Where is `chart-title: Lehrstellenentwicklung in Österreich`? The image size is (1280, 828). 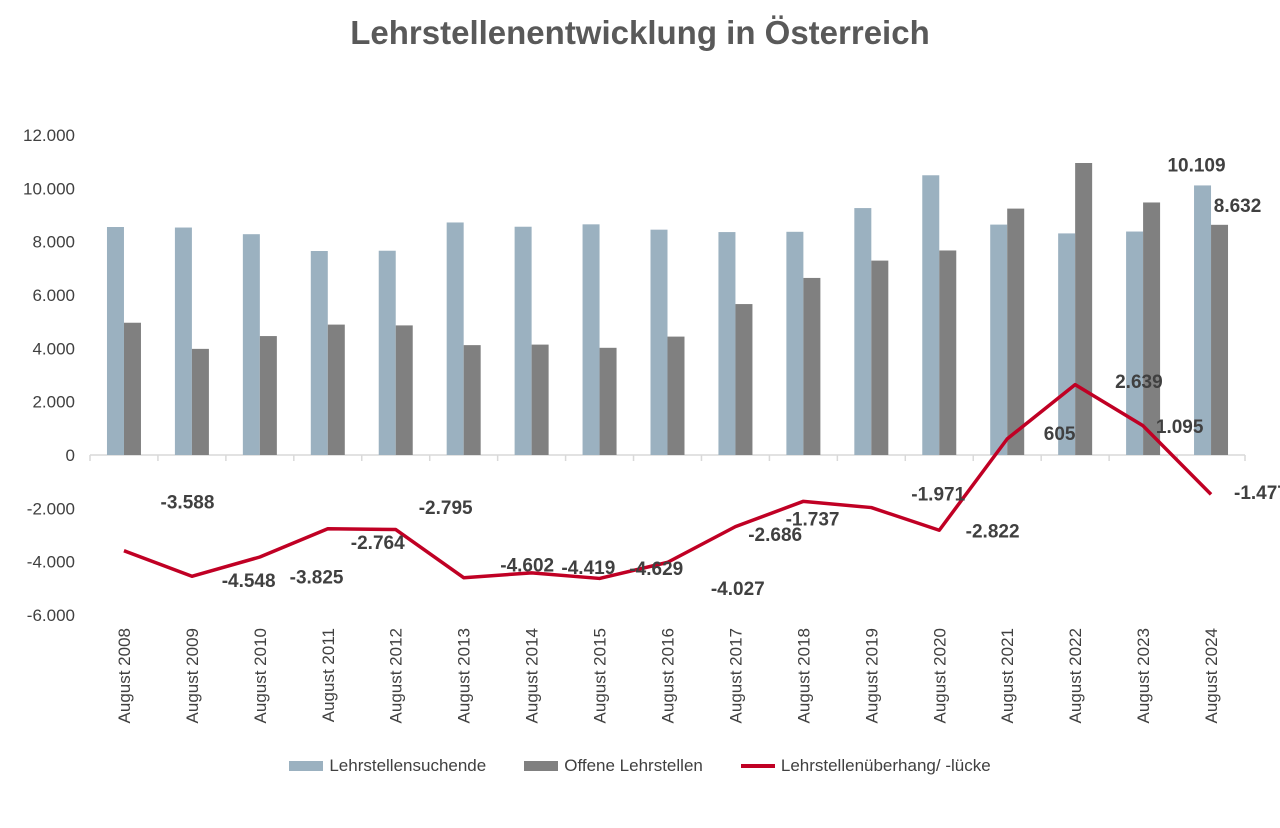 chart-title: Lehrstellenentwicklung in Österreich is located at coordinates (640, 32).